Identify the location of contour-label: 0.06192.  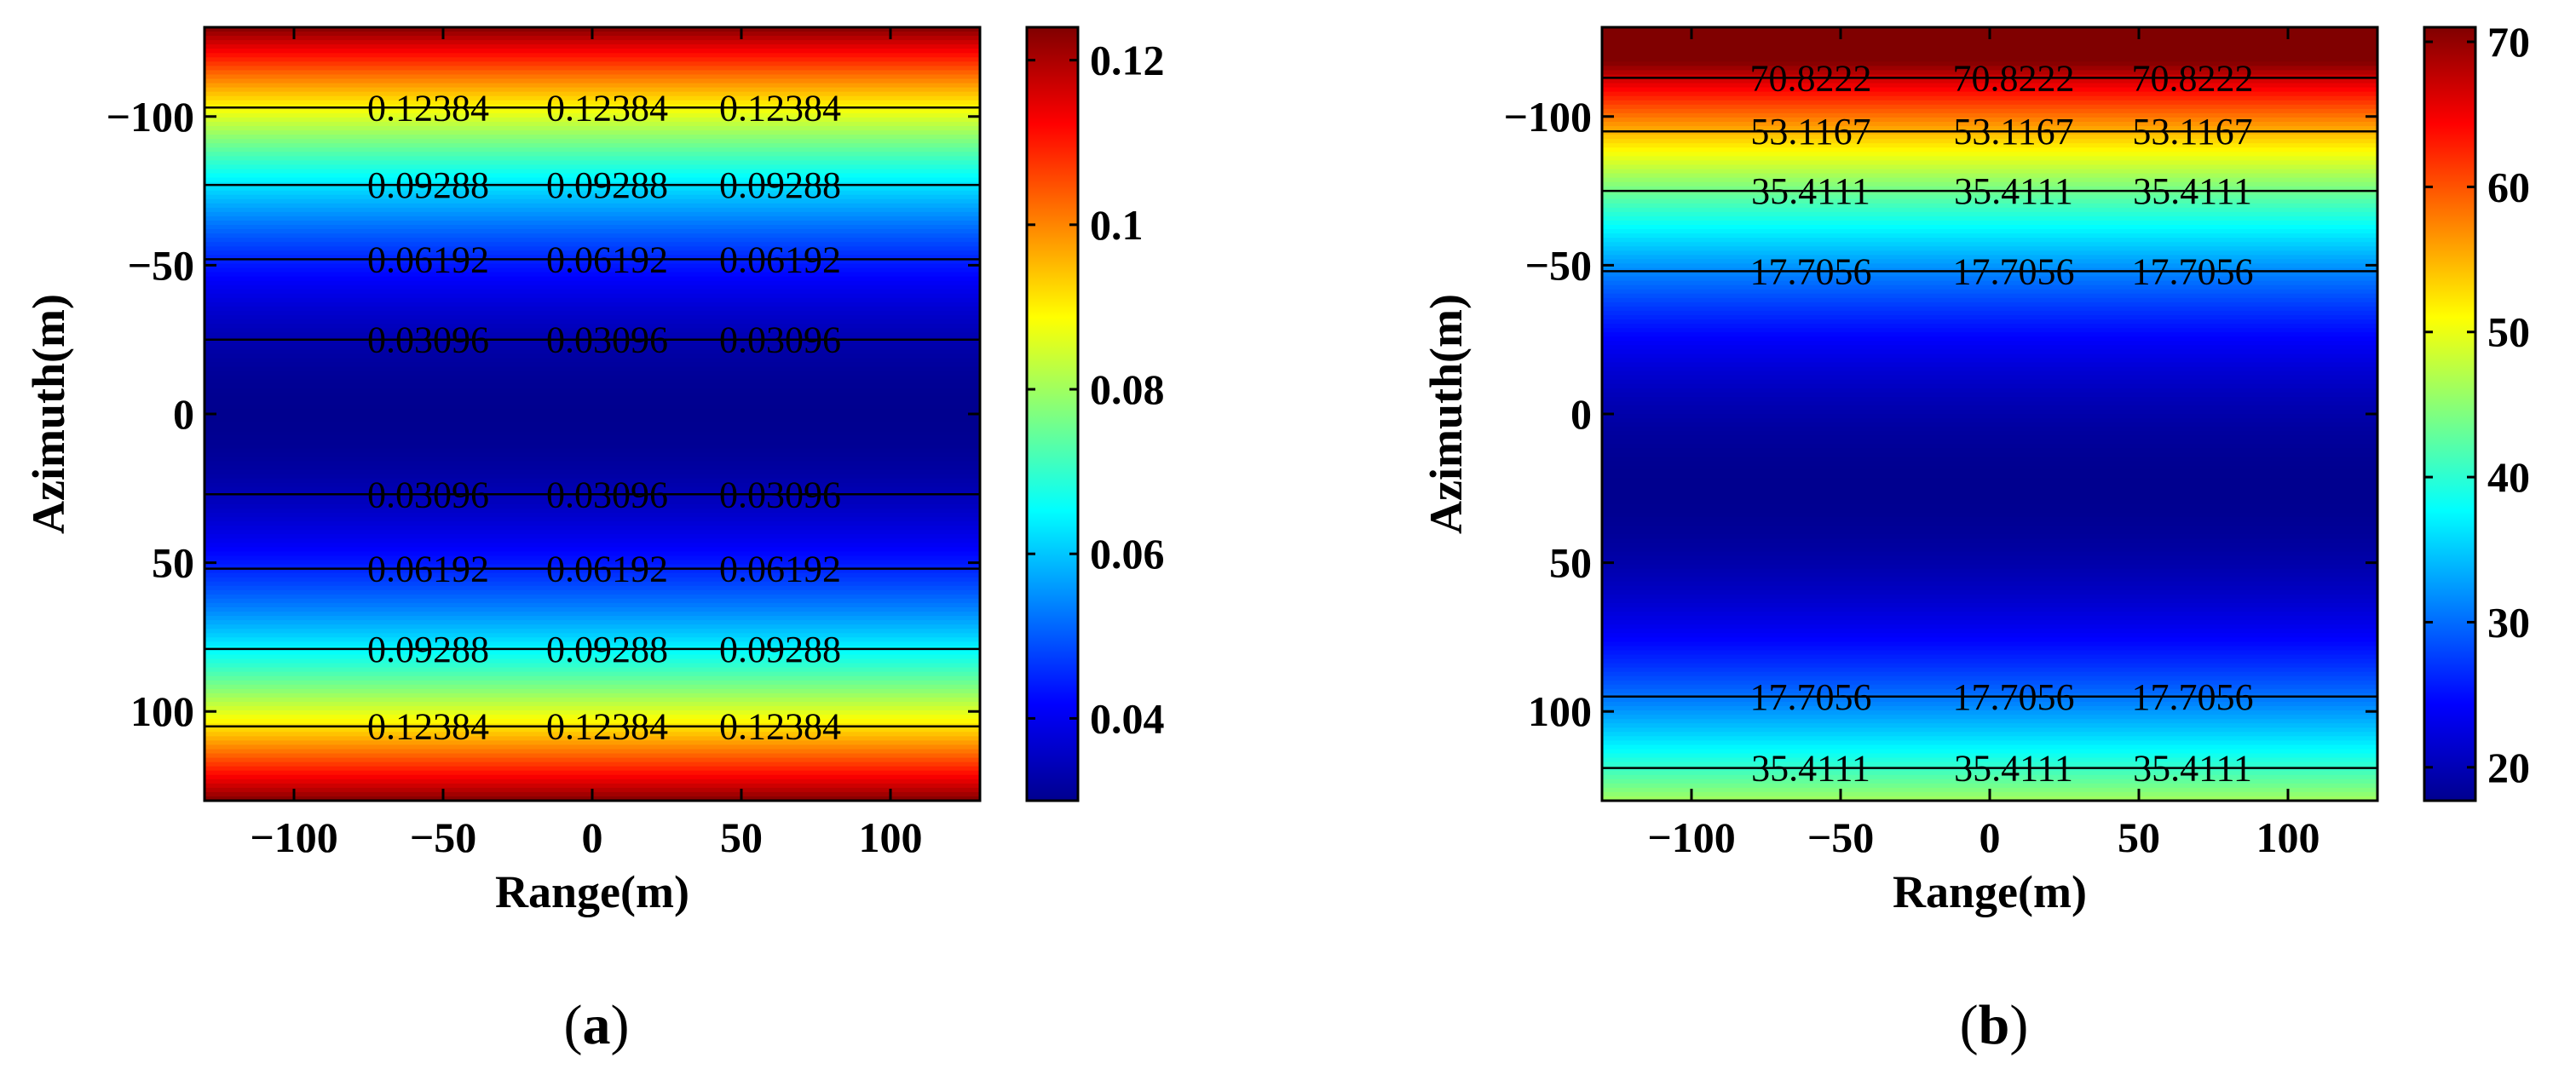
(780, 569).